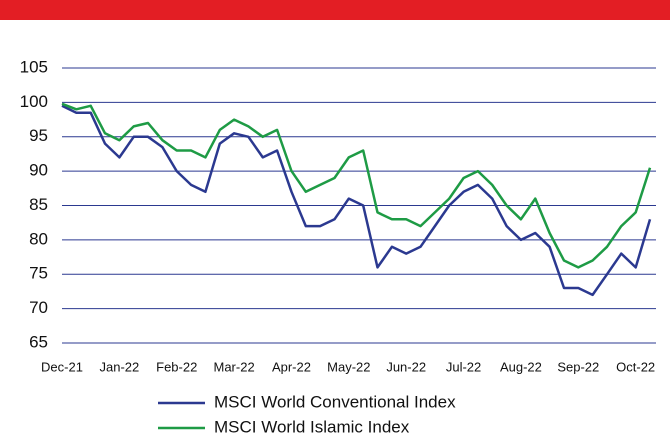  What do you see at coordinates (38, 170) in the screenshot?
I see `y-tick-label: 90` at bounding box center [38, 170].